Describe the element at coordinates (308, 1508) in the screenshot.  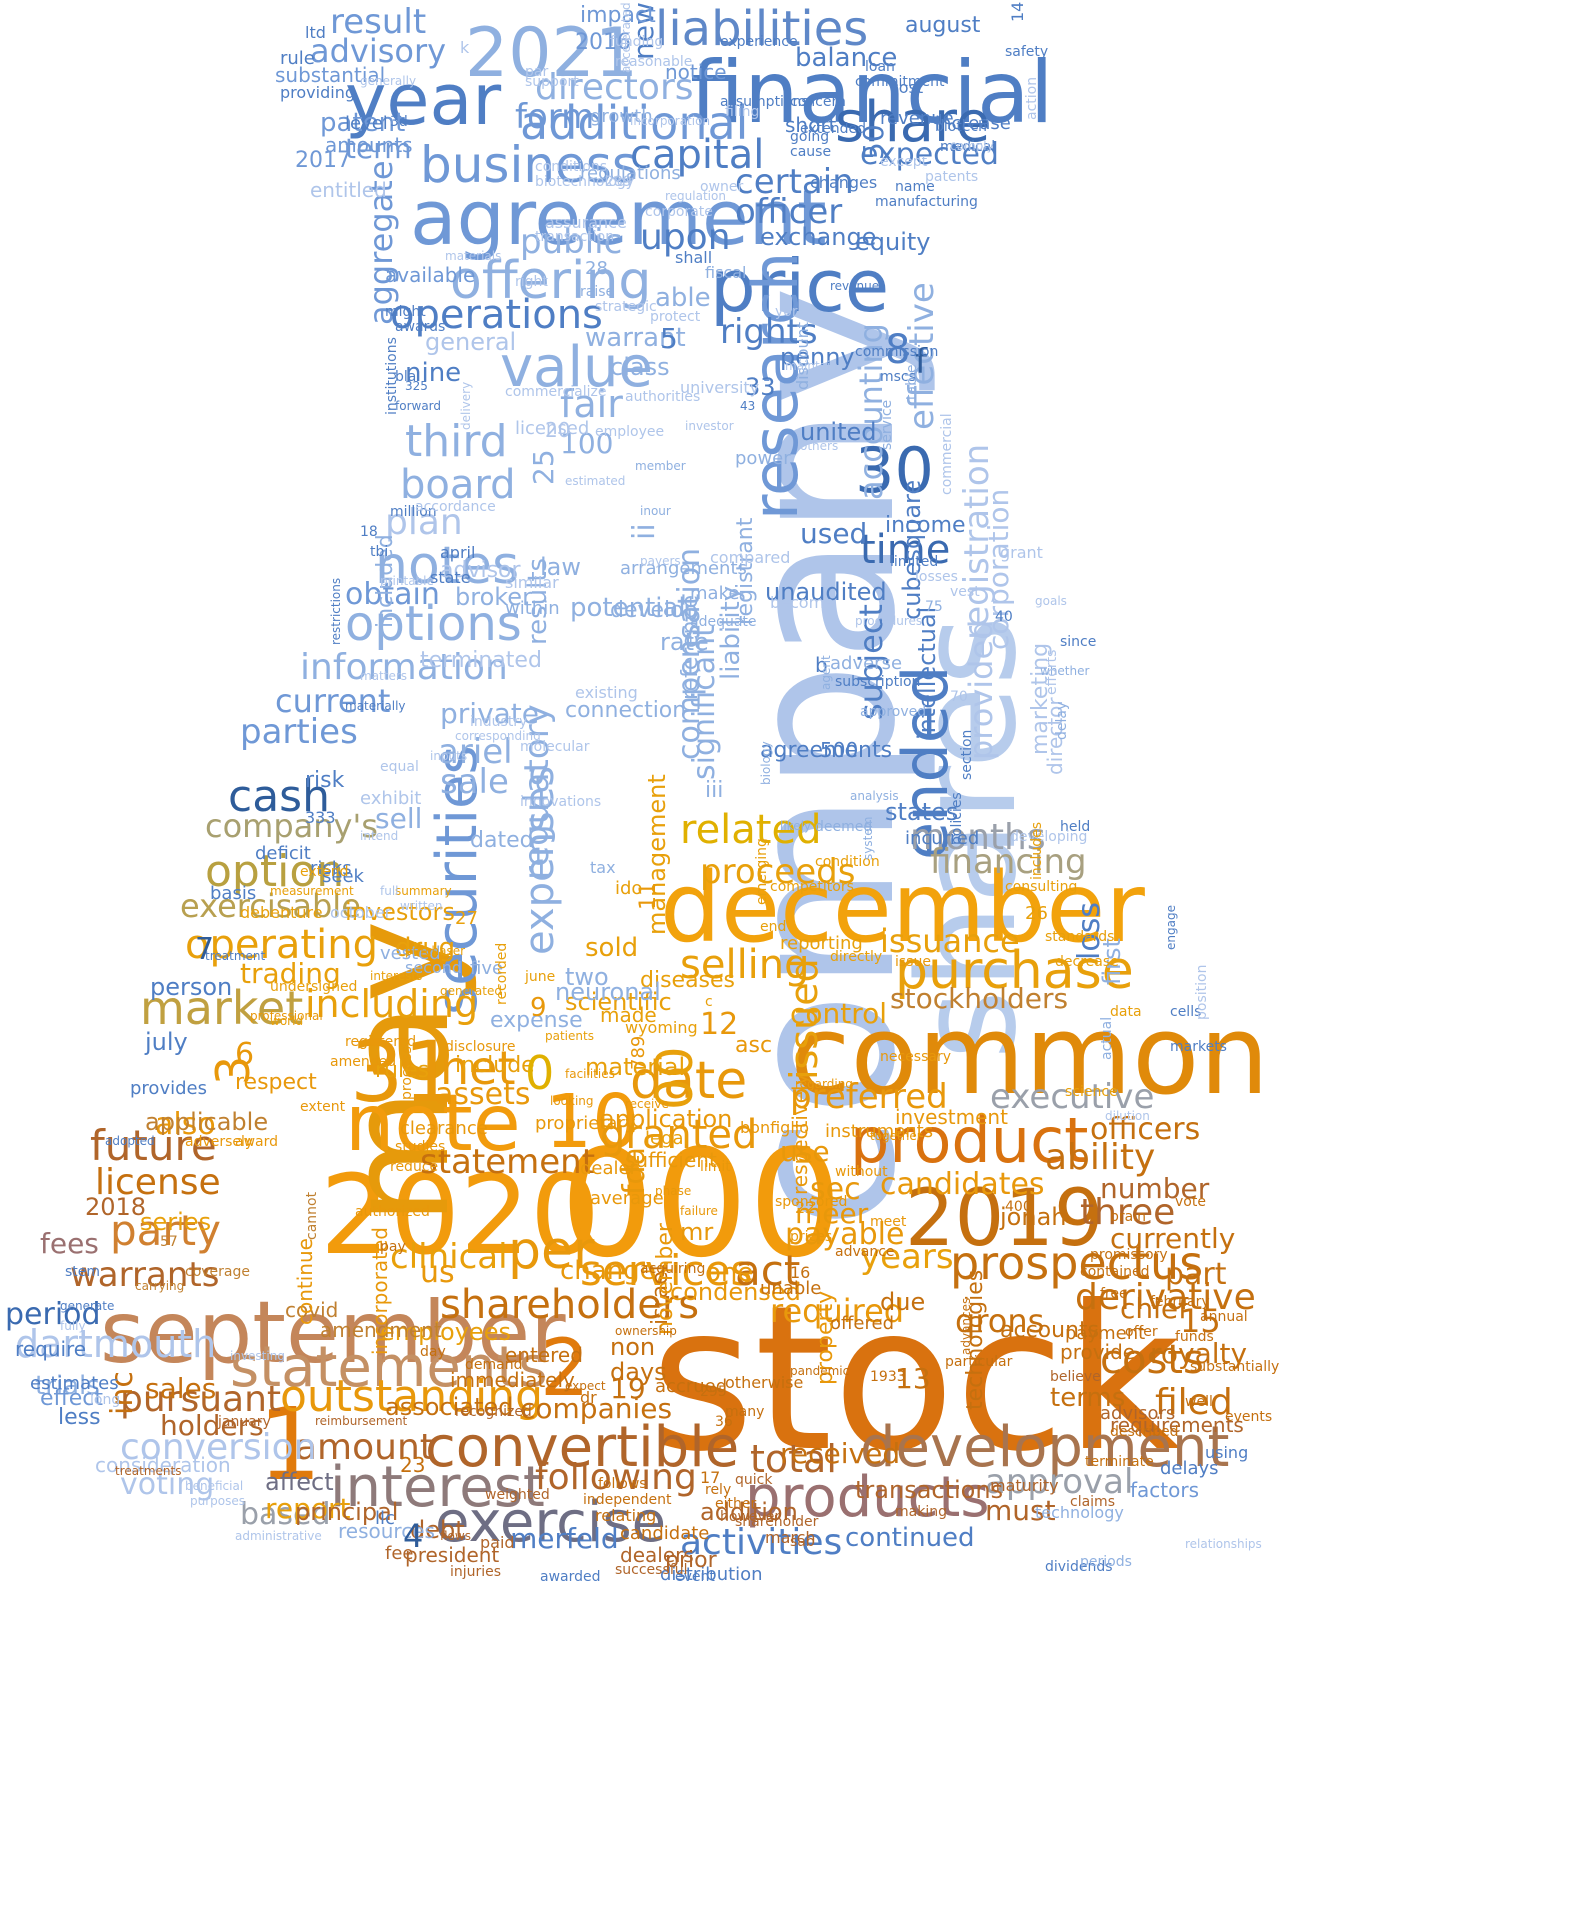
I see `cloud-word: report` at that location.